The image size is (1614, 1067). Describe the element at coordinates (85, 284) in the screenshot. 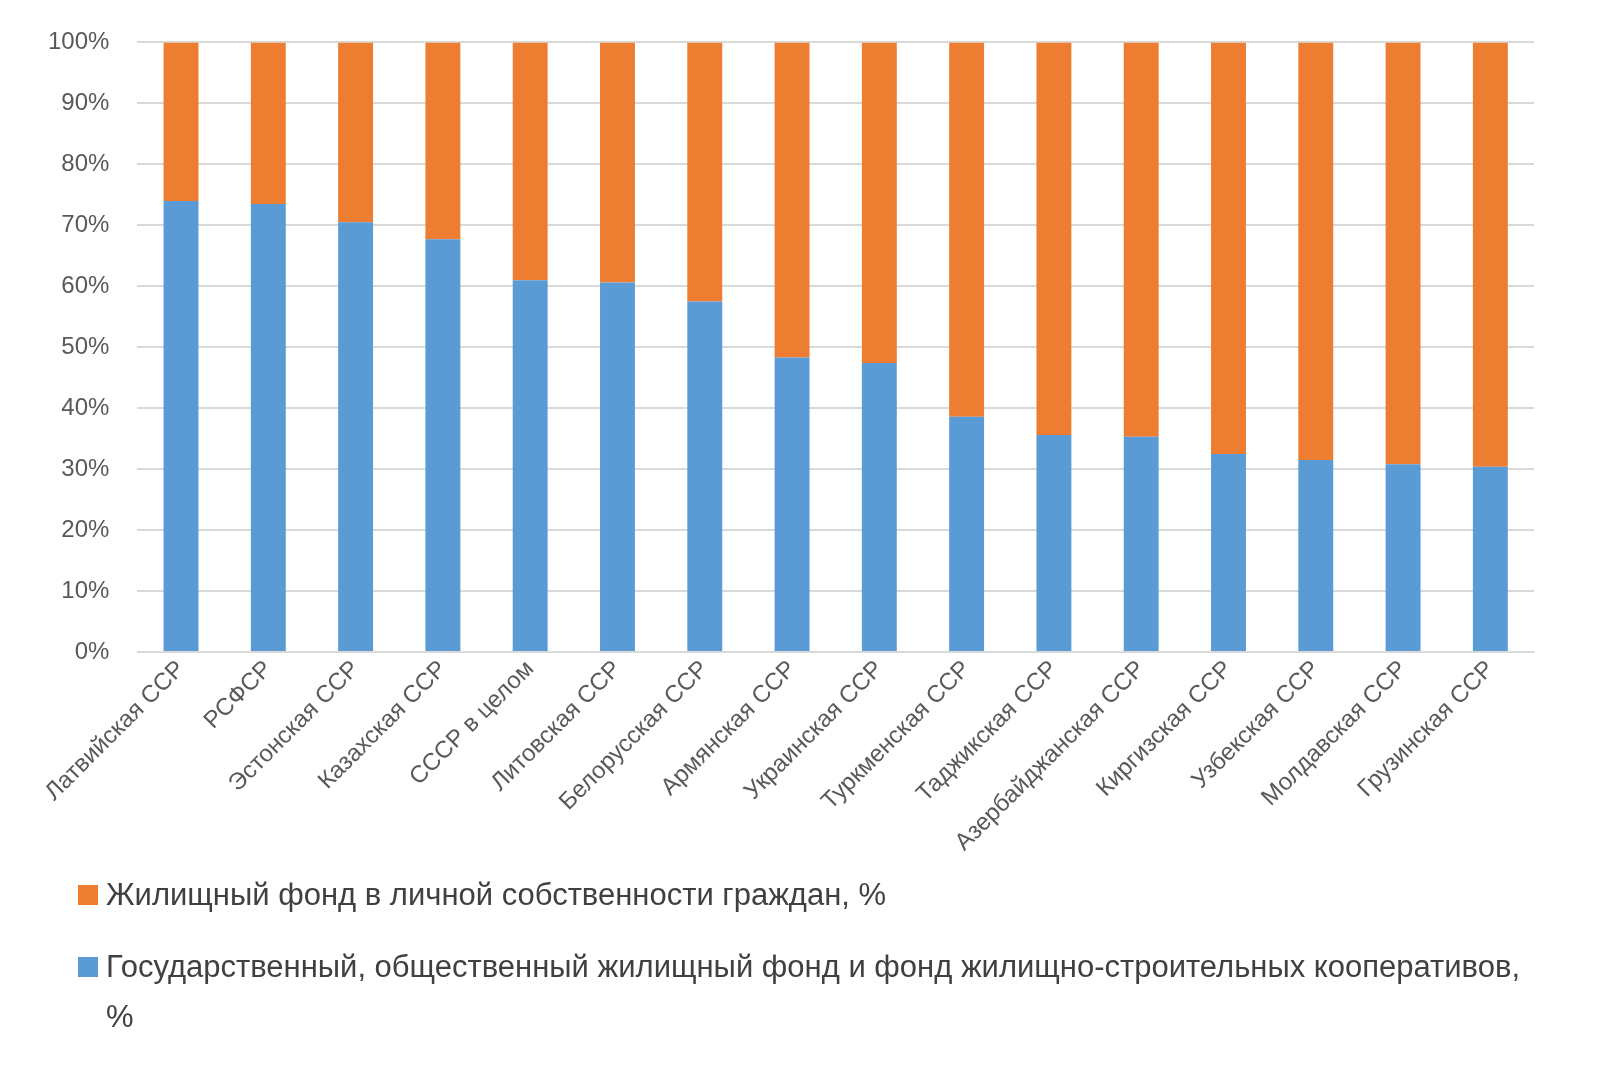

I see `y-tick-label: 60%` at that location.